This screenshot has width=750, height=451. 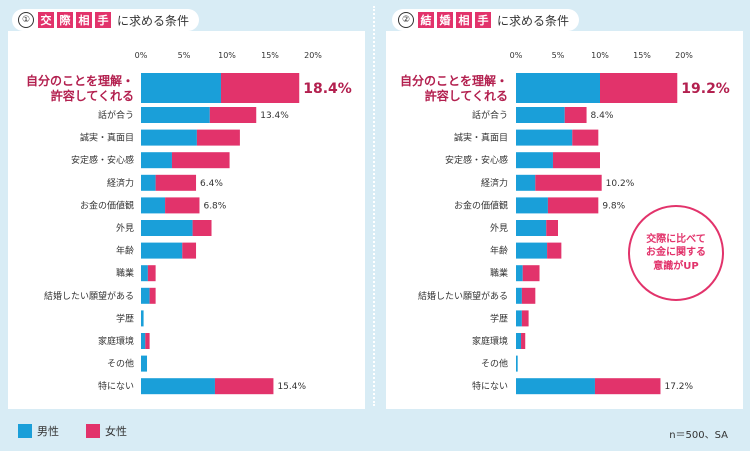 What do you see at coordinates (684, 55) in the screenshot?
I see `right-tick-label: 20%` at bounding box center [684, 55].